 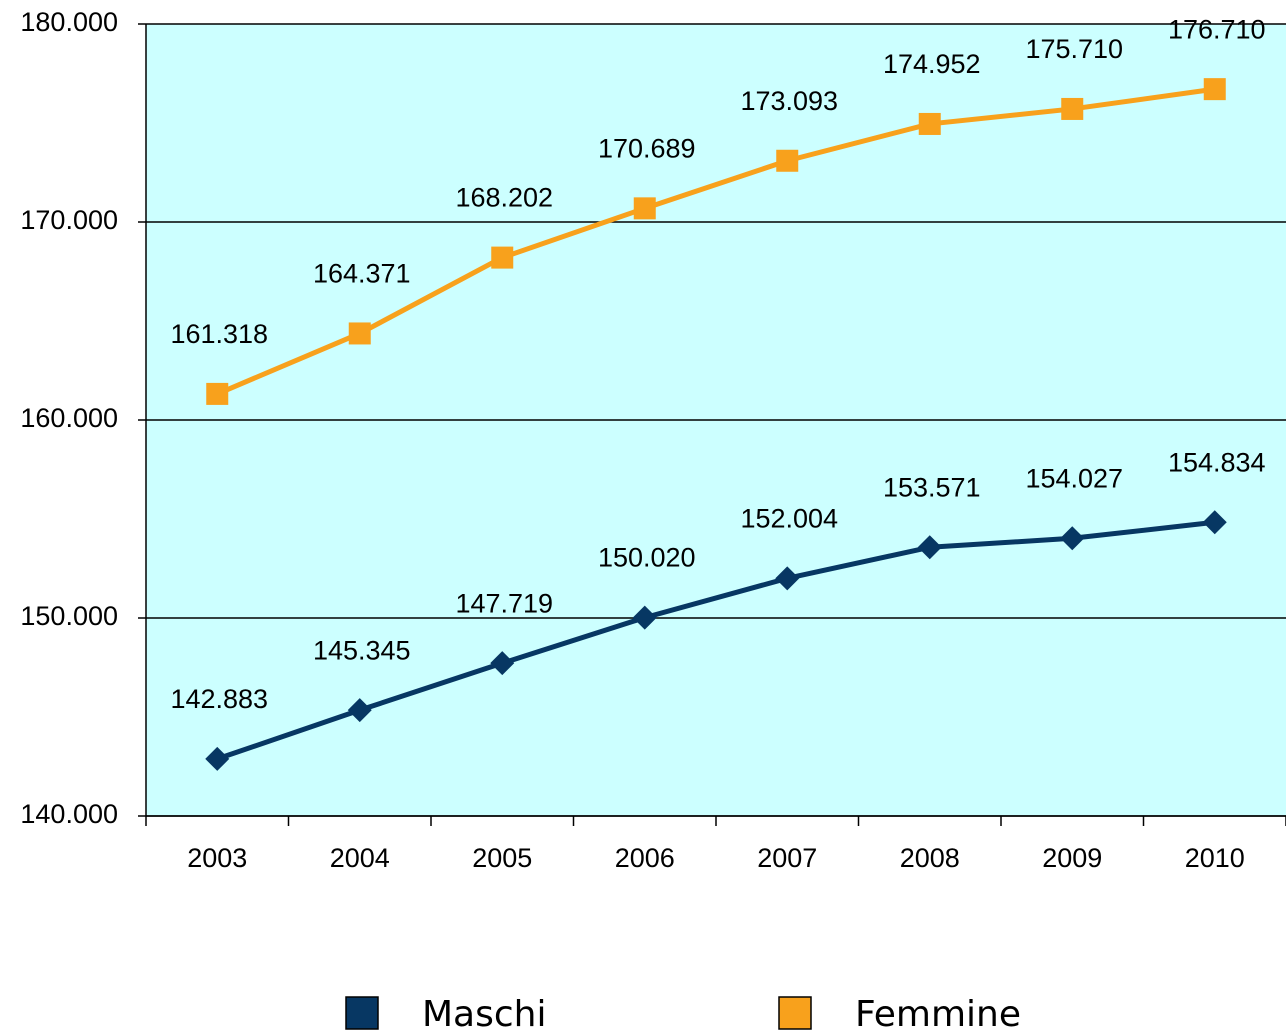 I want to click on data-label: 145.345, so click(x=362, y=650).